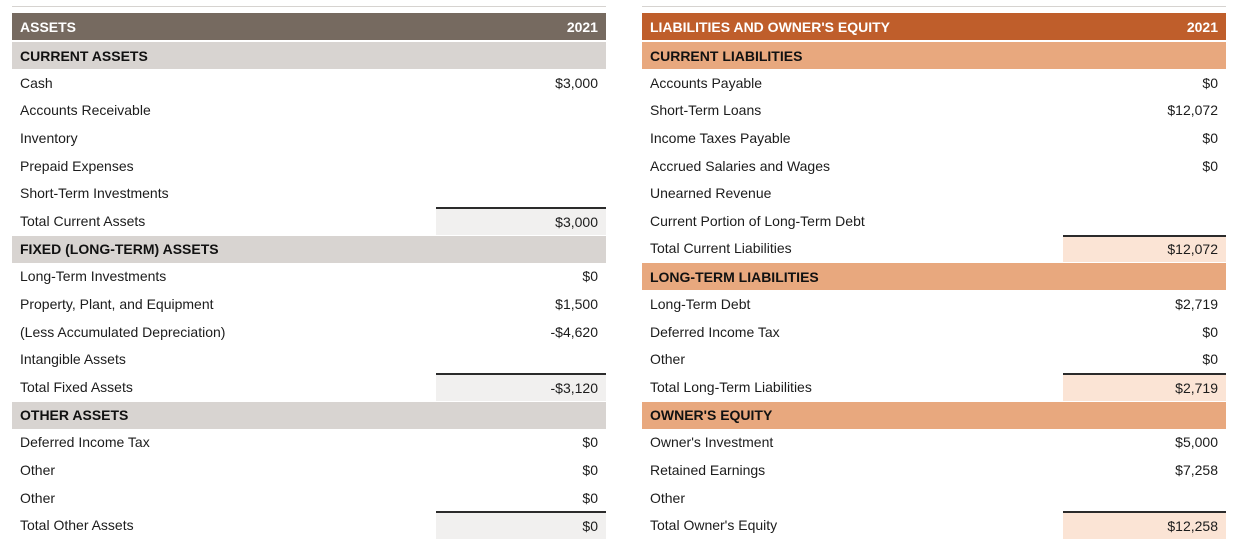  Describe the element at coordinates (84, 55) in the screenshot. I see `section-header-label: CURRENT ASSETS` at that location.